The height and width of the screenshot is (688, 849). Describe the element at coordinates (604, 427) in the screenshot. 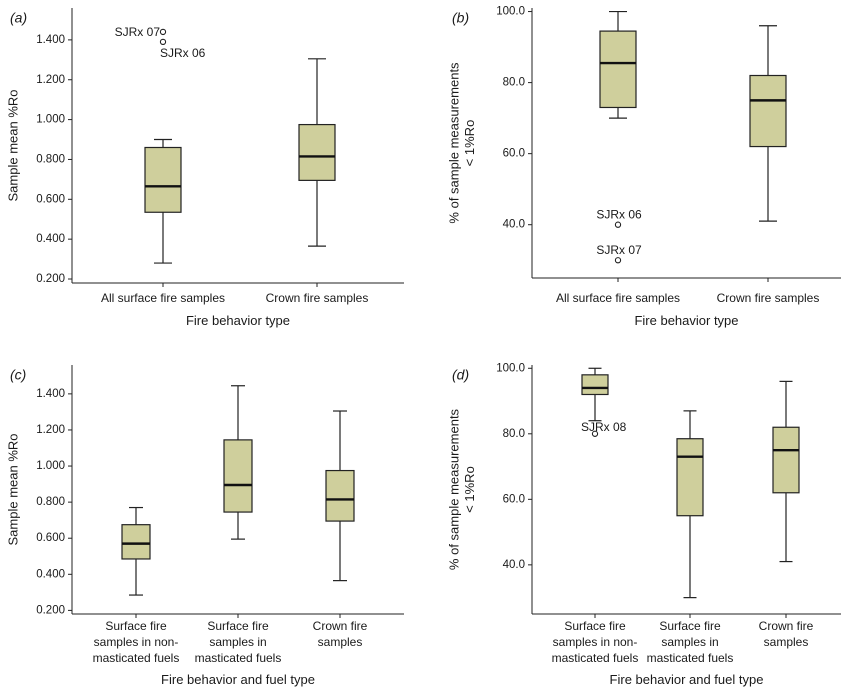

I see `outlier-label: SJRx 08` at that location.